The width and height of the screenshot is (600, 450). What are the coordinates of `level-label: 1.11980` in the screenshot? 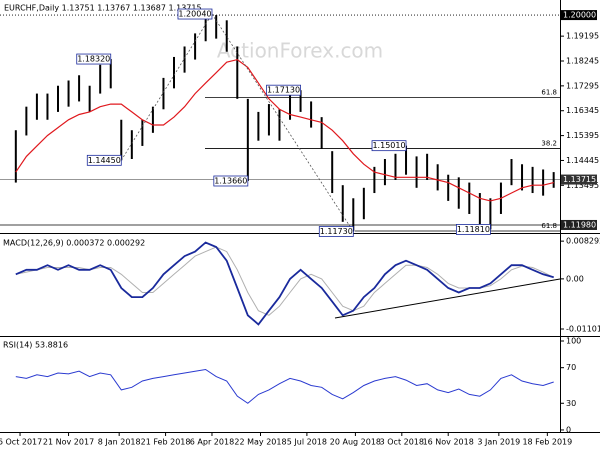 It's located at (579, 224).